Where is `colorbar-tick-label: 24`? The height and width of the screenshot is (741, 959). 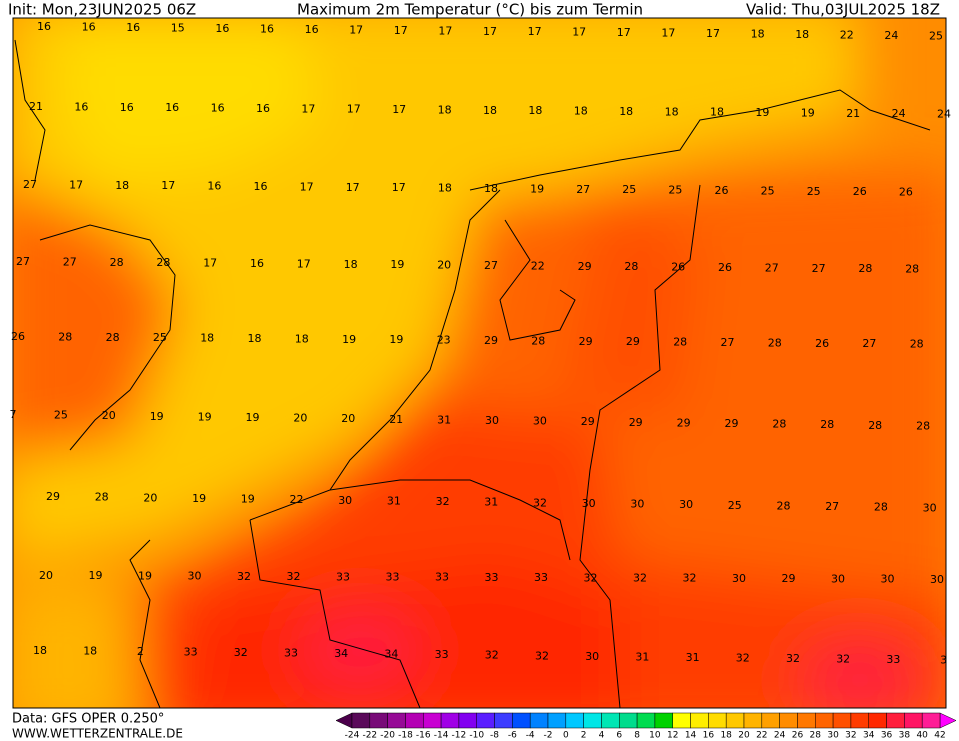 colorbar-tick-label: 24 is located at coordinates (780, 736).